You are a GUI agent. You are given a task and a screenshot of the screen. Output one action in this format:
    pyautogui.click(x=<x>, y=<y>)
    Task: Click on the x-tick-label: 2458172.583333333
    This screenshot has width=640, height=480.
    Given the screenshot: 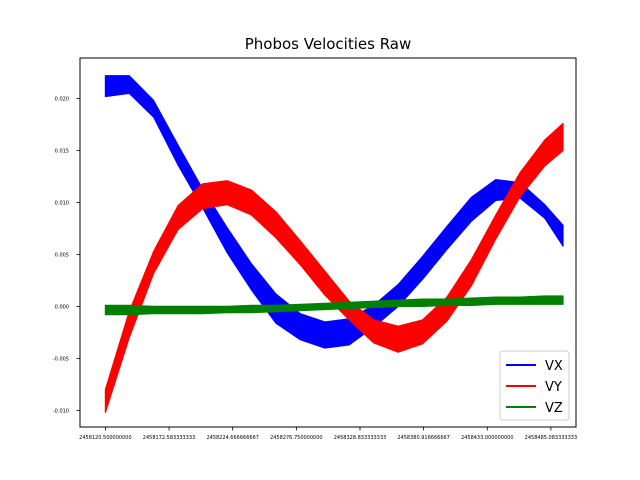 What is the action you would take?
    pyautogui.click(x=169, y=438)
    